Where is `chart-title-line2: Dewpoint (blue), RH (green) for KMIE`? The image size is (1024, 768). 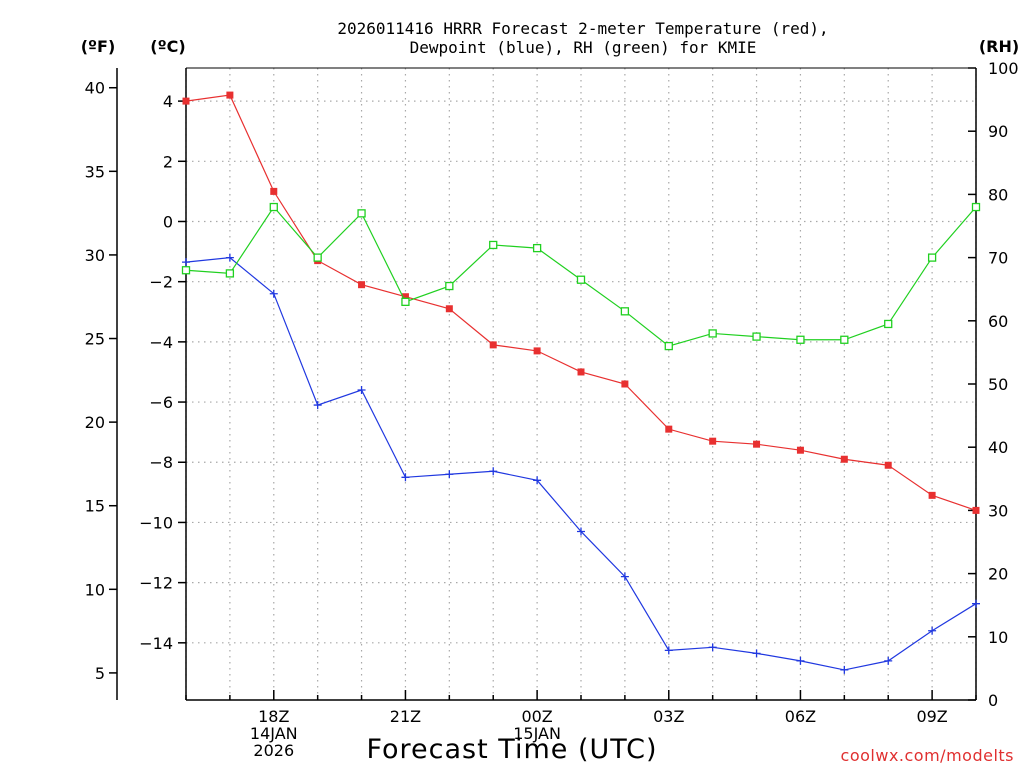 chart-title-line2: Dewpoint (blue), RH (green) for KMIE is located at coordinates (583, 47).